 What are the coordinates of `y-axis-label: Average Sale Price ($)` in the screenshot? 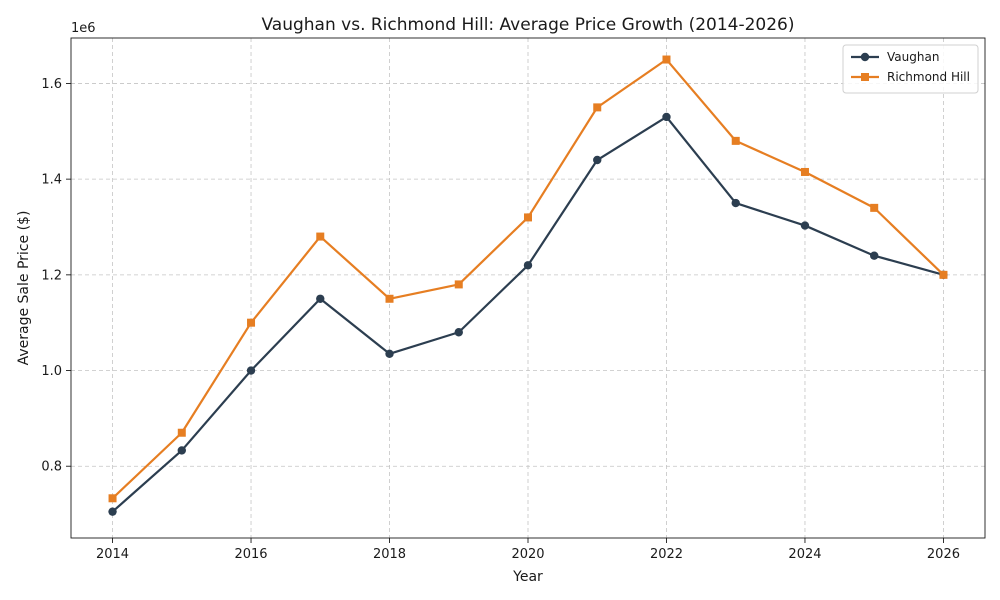 It's located at (24, 288).